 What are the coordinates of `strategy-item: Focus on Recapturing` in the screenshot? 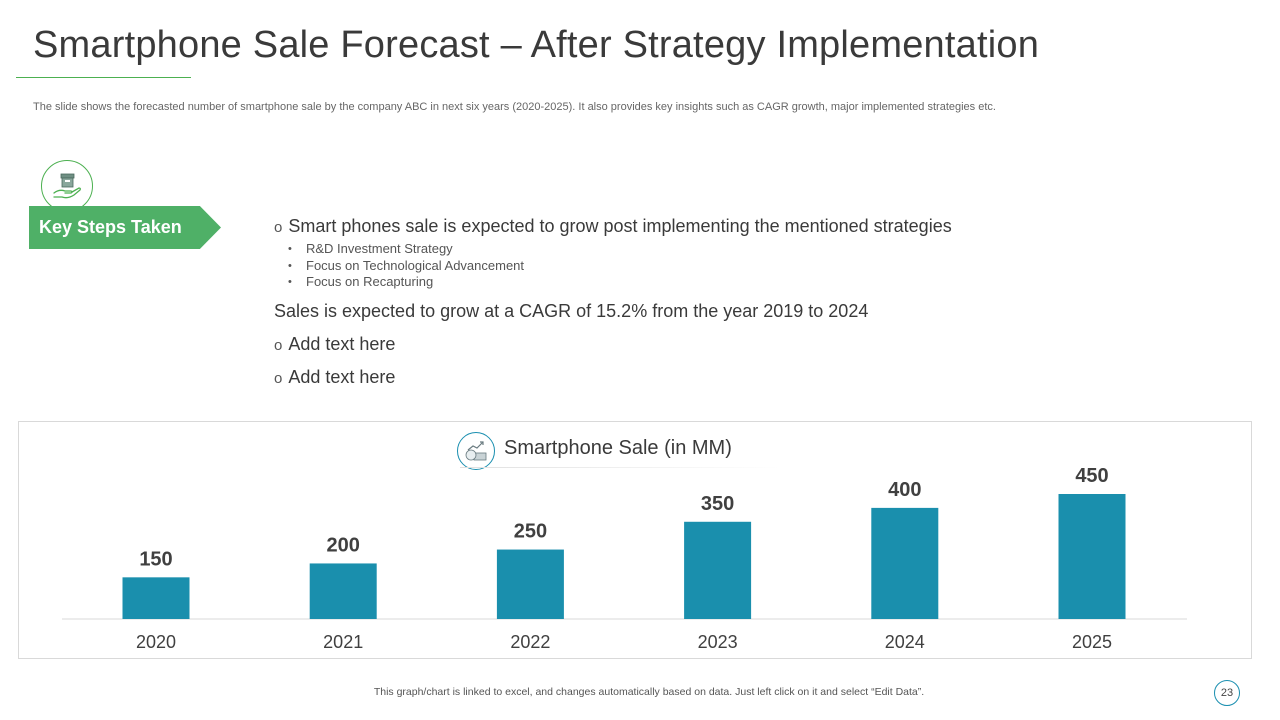 It's located at (661, 282).